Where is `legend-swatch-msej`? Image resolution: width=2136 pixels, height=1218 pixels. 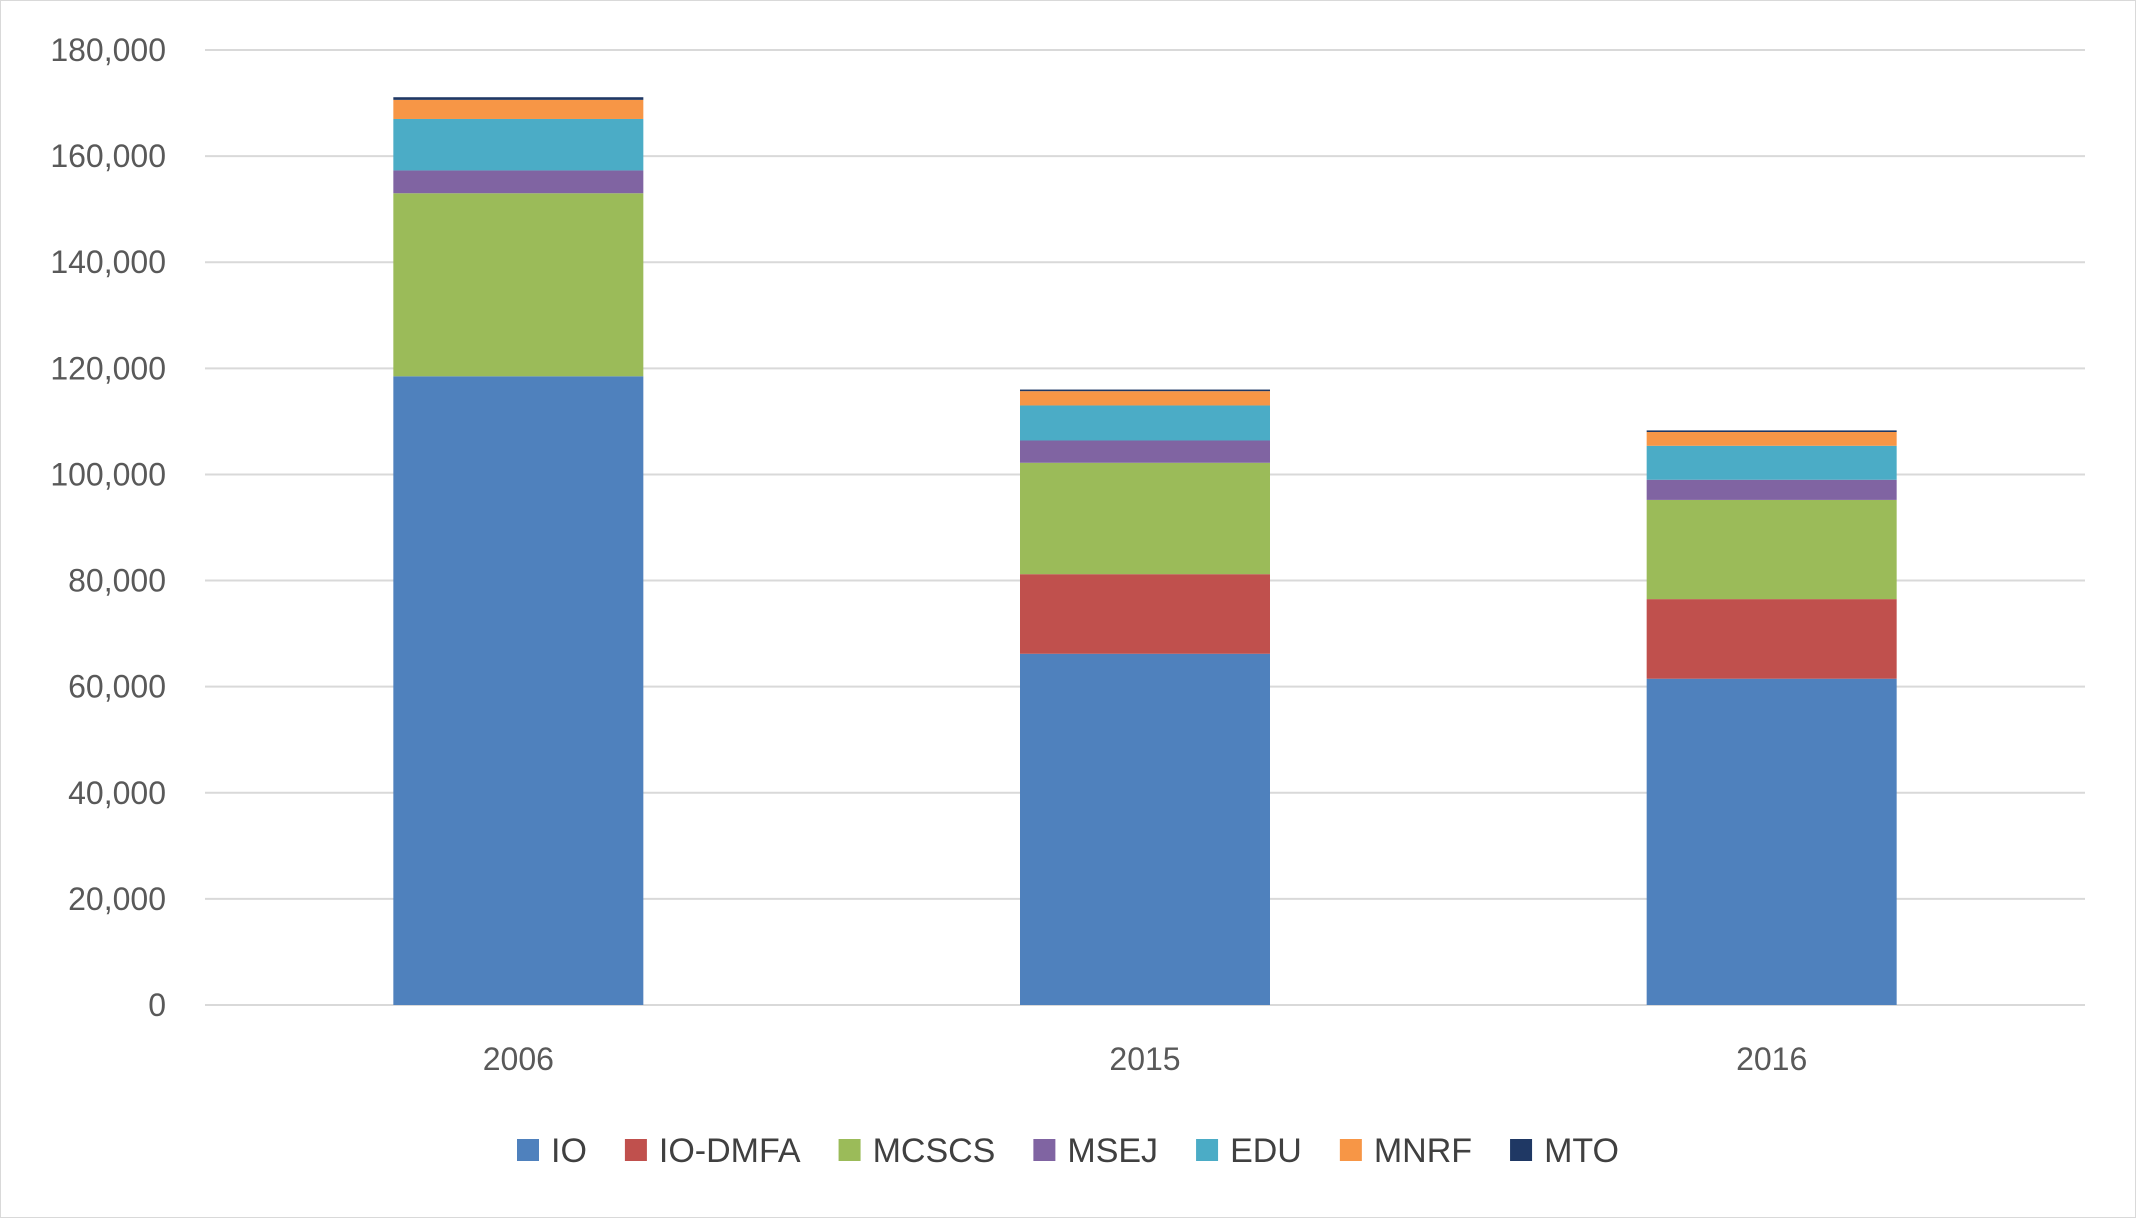 legend-swatch-msej is located at coordinates (1044, 1150).